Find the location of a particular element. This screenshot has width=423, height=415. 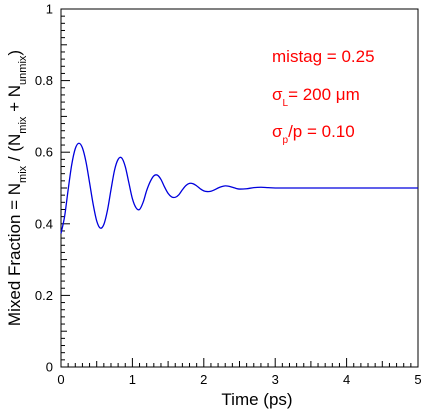

annotation-2: σL= 200 μm is located at coordinates (316, 97).